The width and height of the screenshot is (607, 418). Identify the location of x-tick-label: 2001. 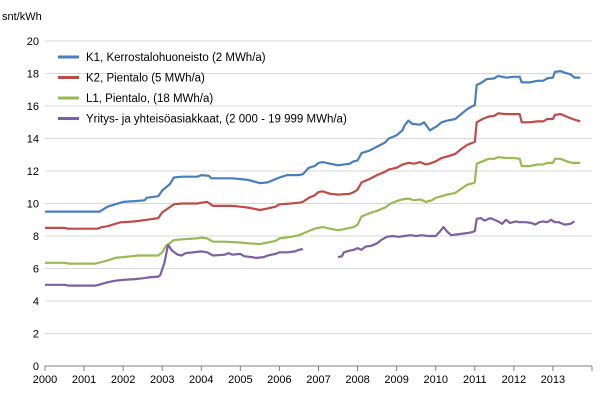
(84, 380).